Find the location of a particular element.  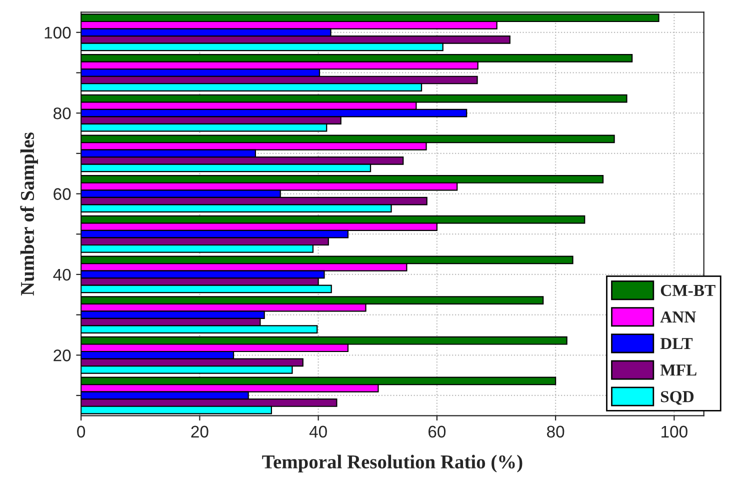

y-tick-label: 100 is located at coordinates (57, 32).